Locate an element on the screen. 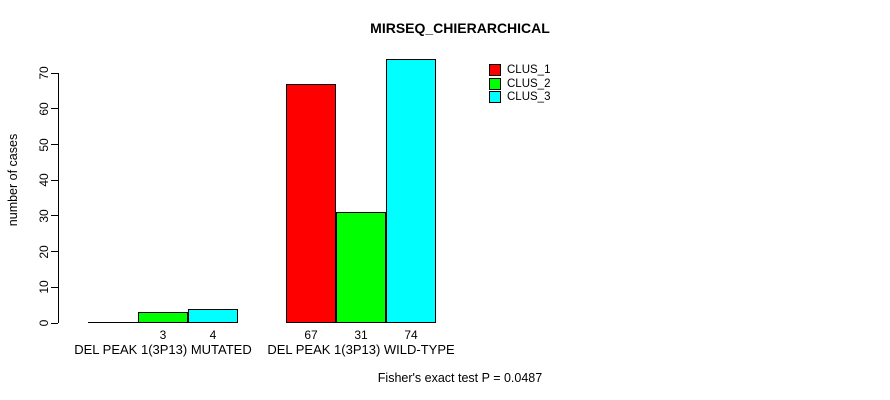 The width and height of the screenshot is (890, 400). bar-clus_1-group2 is located at coordinates (311, 203).